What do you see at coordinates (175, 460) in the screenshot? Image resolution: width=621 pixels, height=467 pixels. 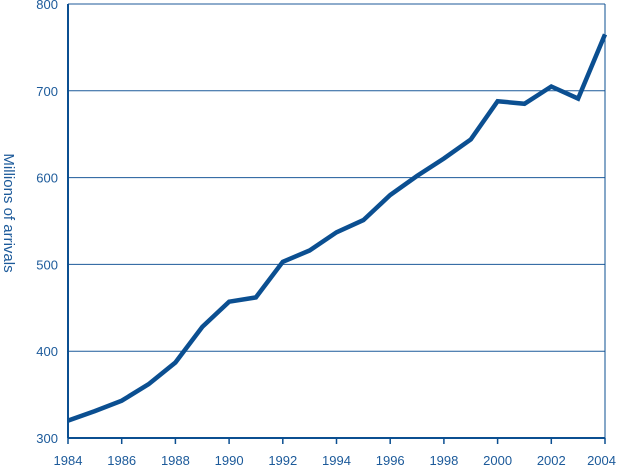 I see `x-tick-label: 1988` at bounding box center [175, 460].